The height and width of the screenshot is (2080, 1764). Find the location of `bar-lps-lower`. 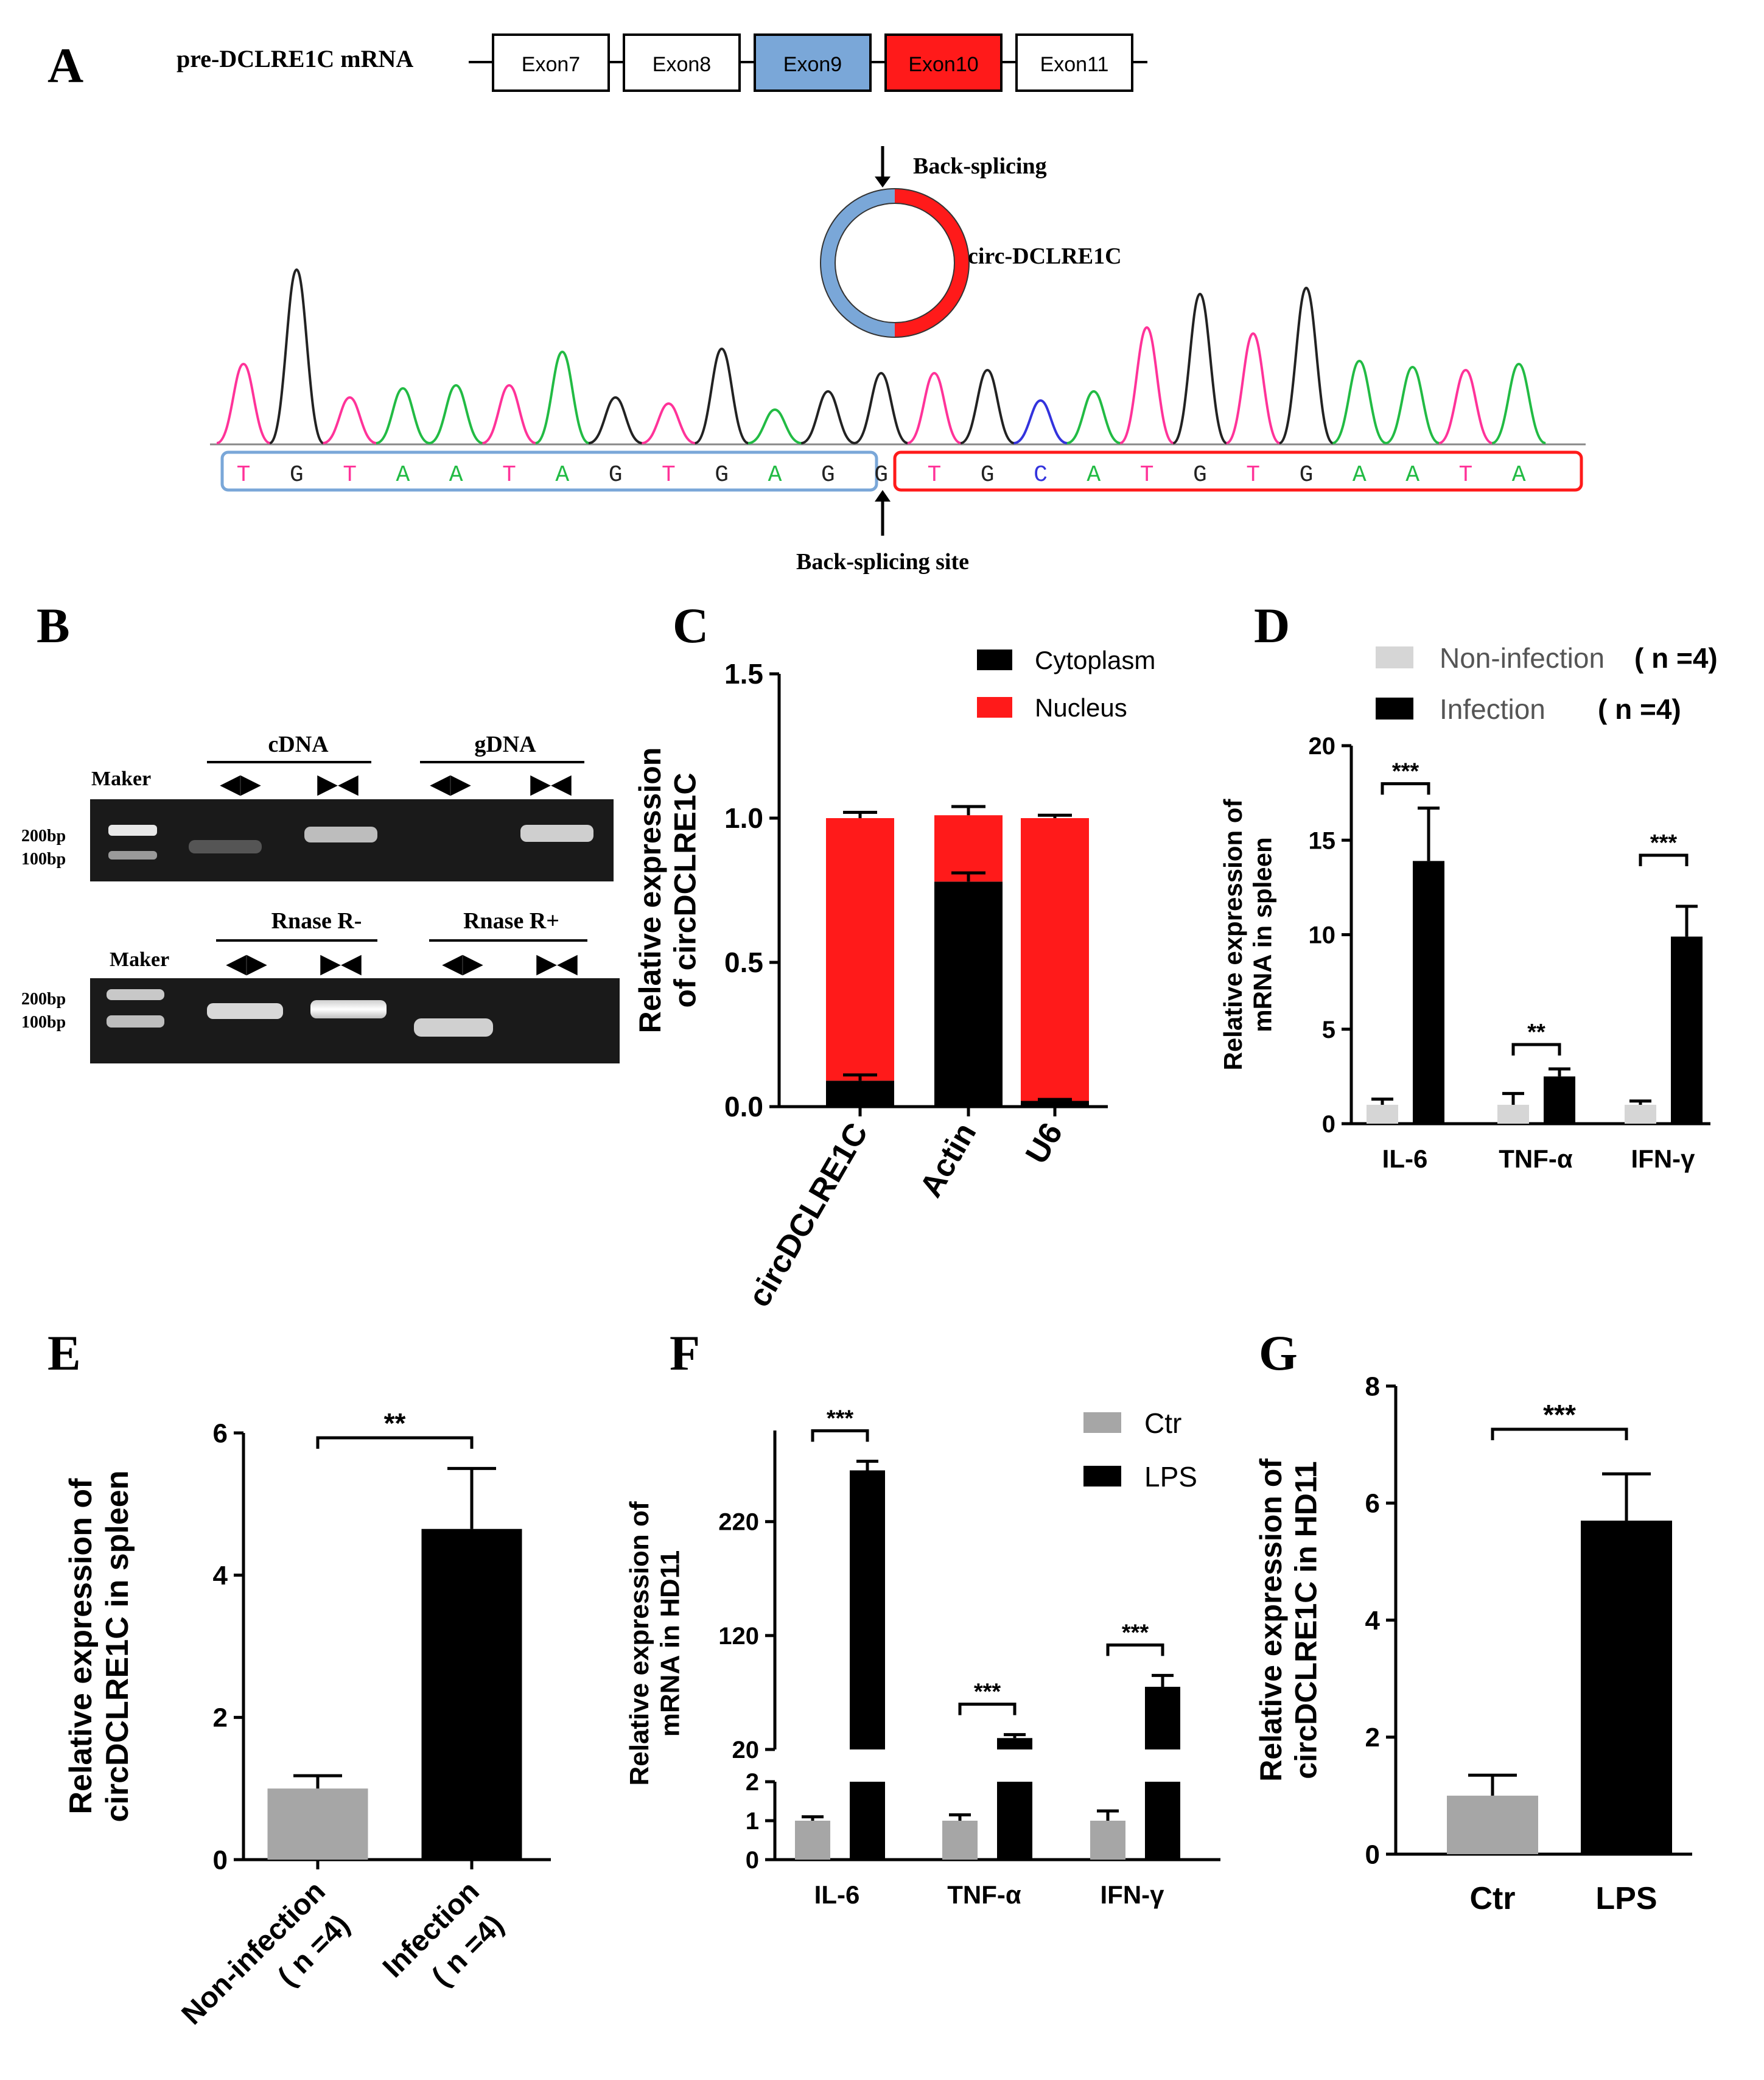

bar-lps-lower is located at coordinates (1162, 1821).